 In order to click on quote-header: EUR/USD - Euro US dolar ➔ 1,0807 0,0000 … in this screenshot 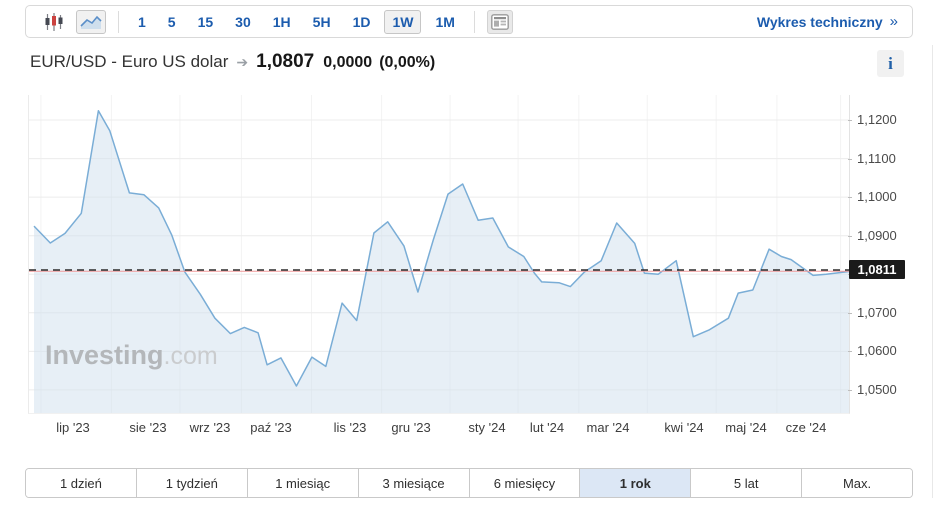, I will do `click(232, 62)`.